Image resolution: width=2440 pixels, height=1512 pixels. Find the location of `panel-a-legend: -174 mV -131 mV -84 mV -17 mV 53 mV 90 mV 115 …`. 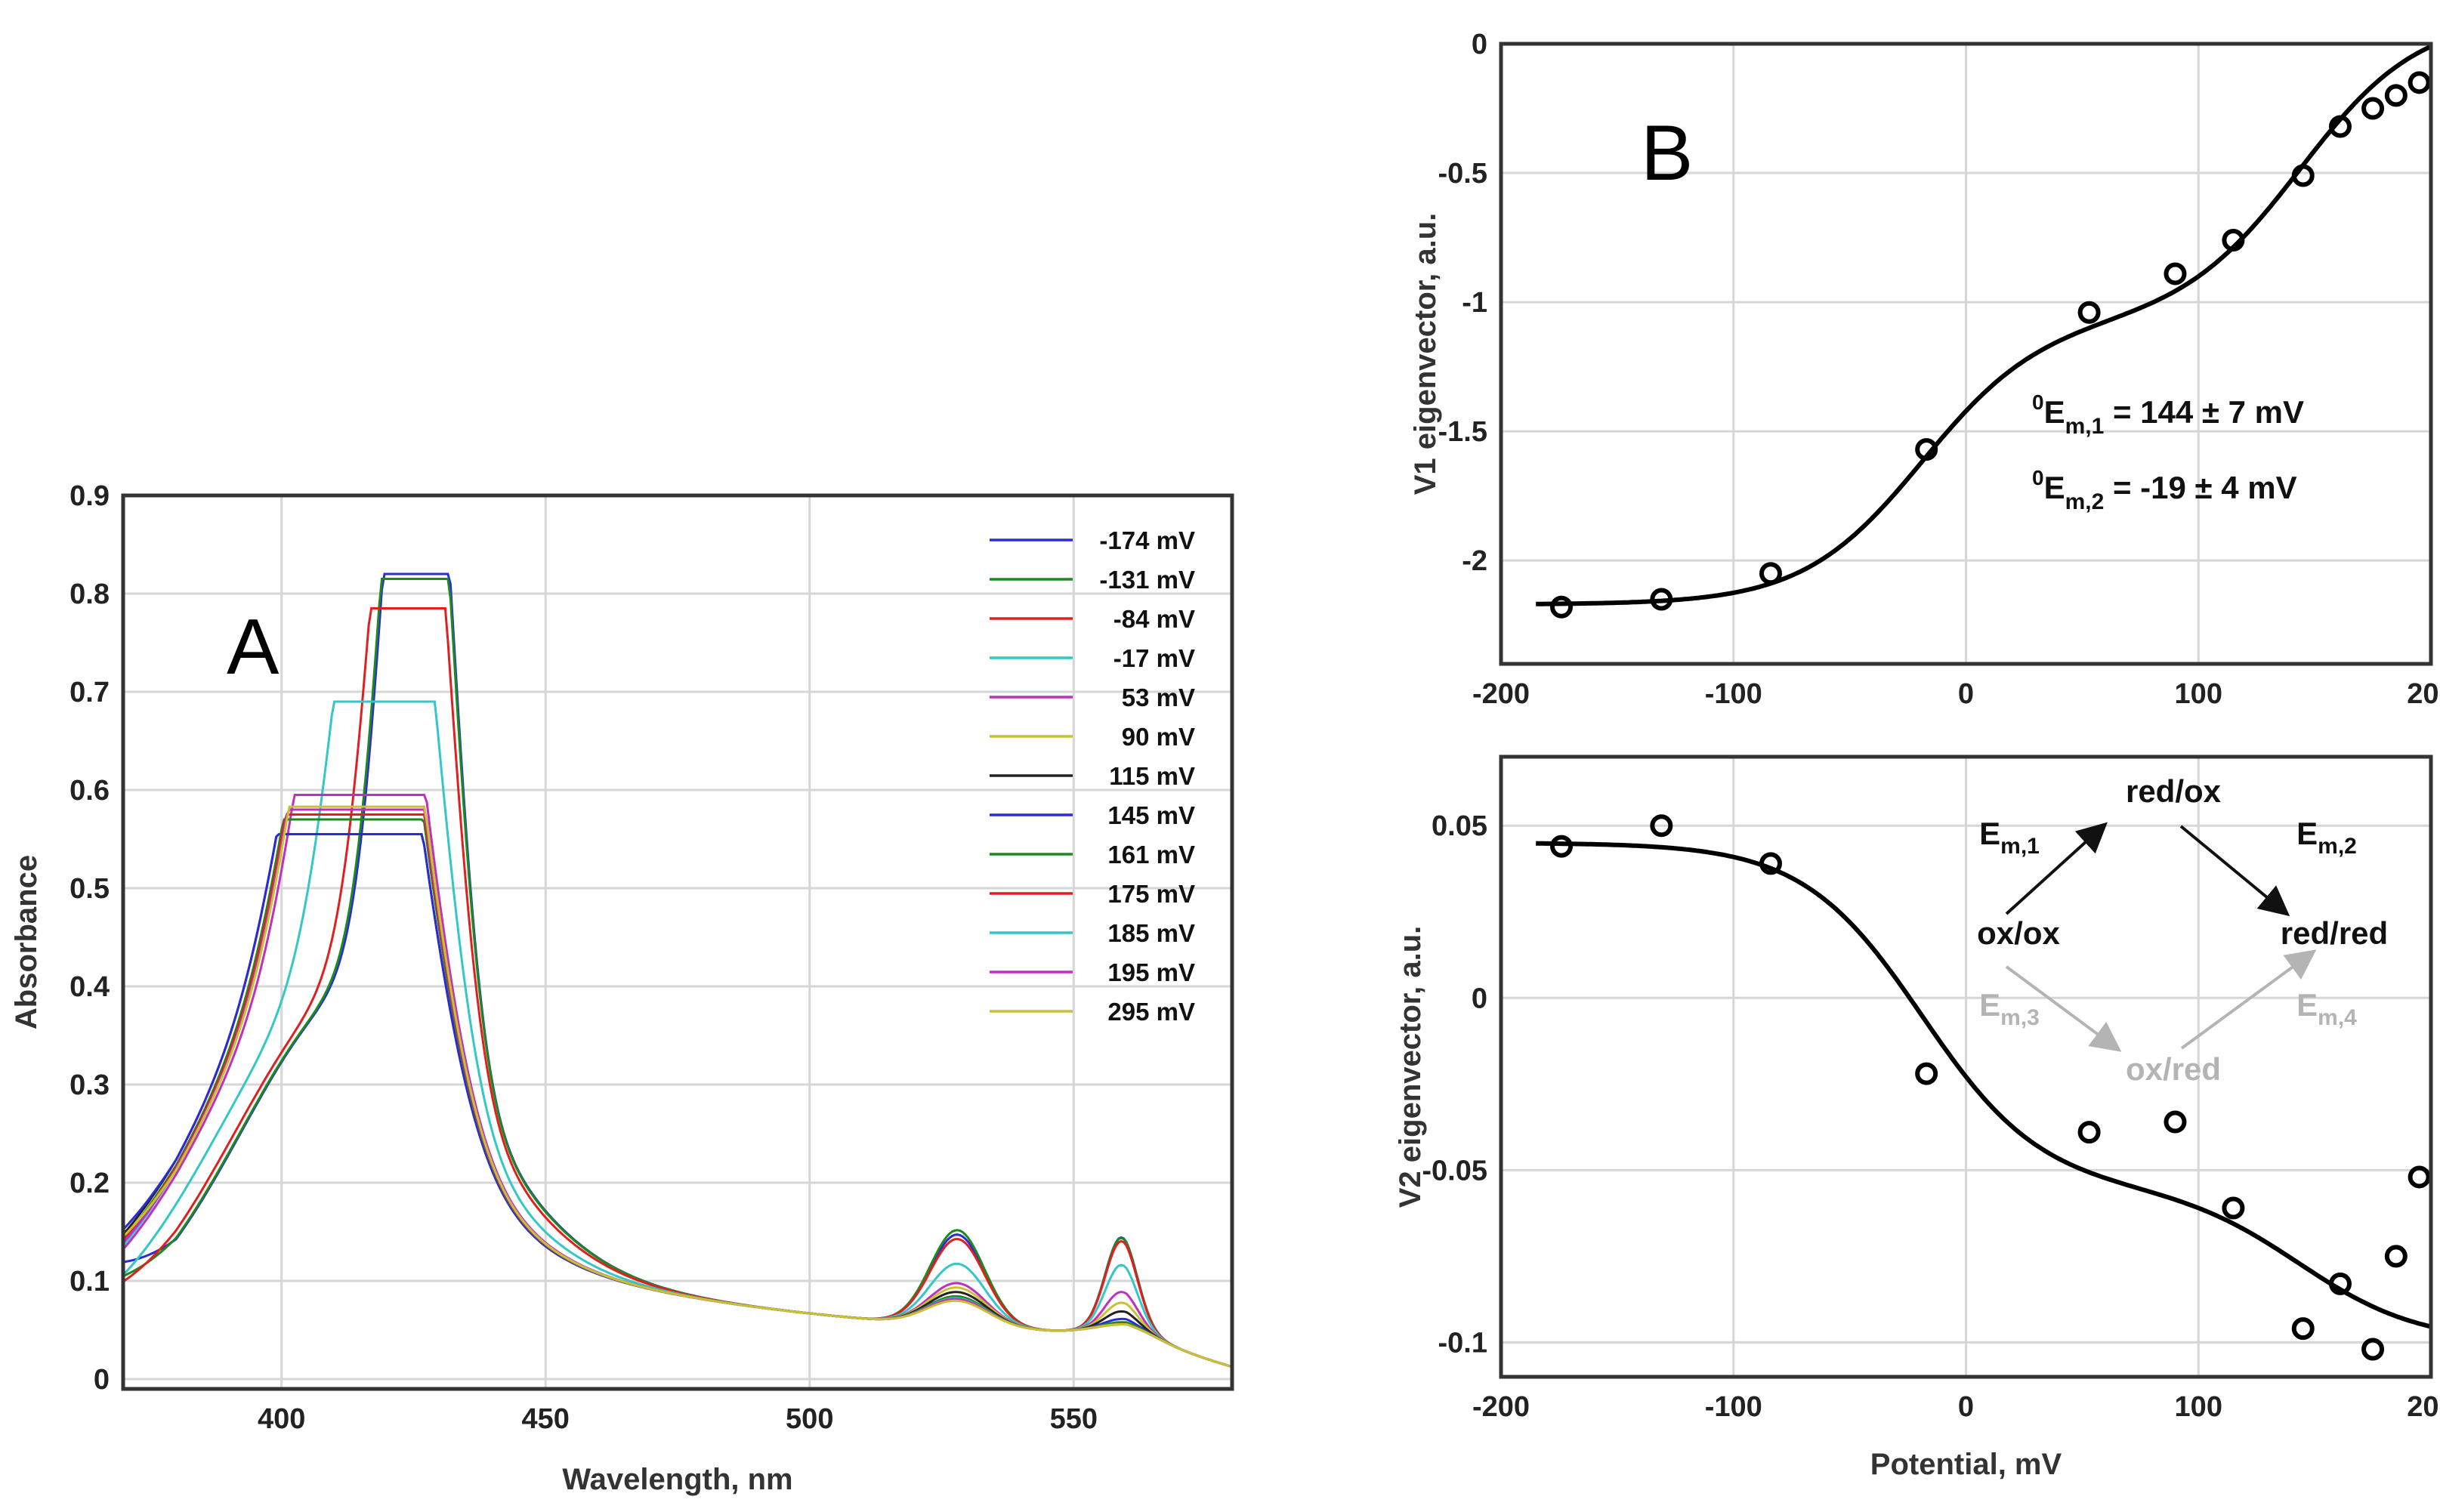

panel-a-legend: -174 mV -131 mV -84 mV -17 mV 53 mV 90 mV 115 … is located at coordinates (1092, 776).